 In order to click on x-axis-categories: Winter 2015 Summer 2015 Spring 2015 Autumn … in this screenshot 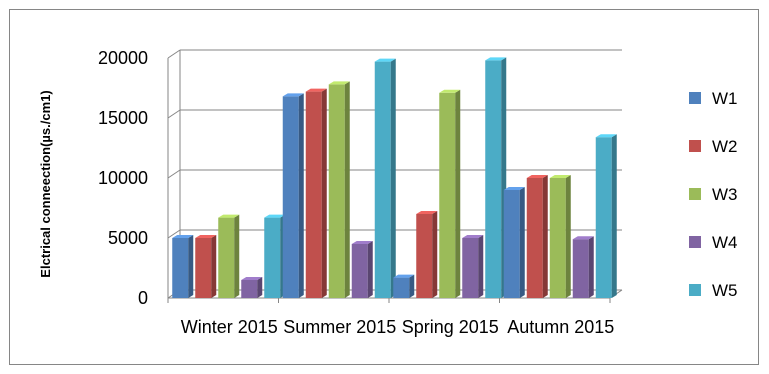, I will do `click(398, 327)`.